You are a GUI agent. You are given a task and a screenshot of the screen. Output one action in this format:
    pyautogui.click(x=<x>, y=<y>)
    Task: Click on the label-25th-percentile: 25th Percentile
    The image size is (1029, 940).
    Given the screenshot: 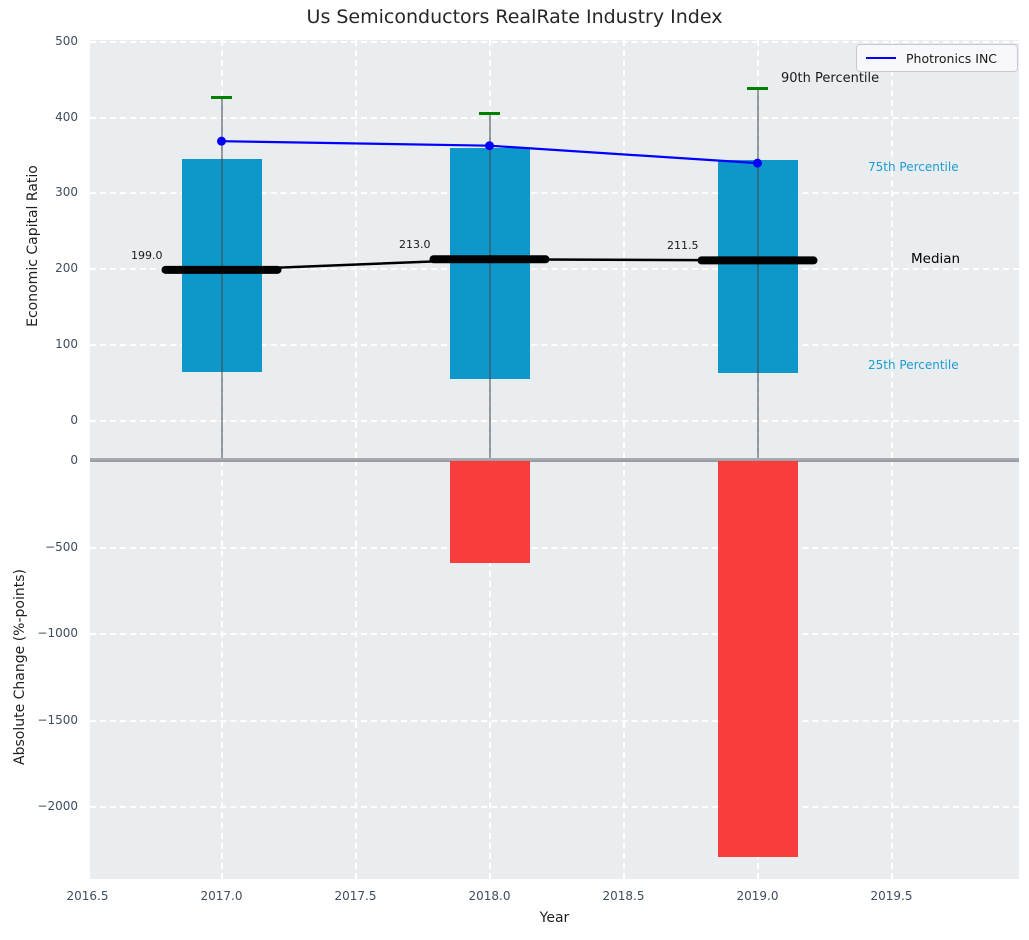 What is the action you would take?
    pyautogui.click(x=913, y=365)
    